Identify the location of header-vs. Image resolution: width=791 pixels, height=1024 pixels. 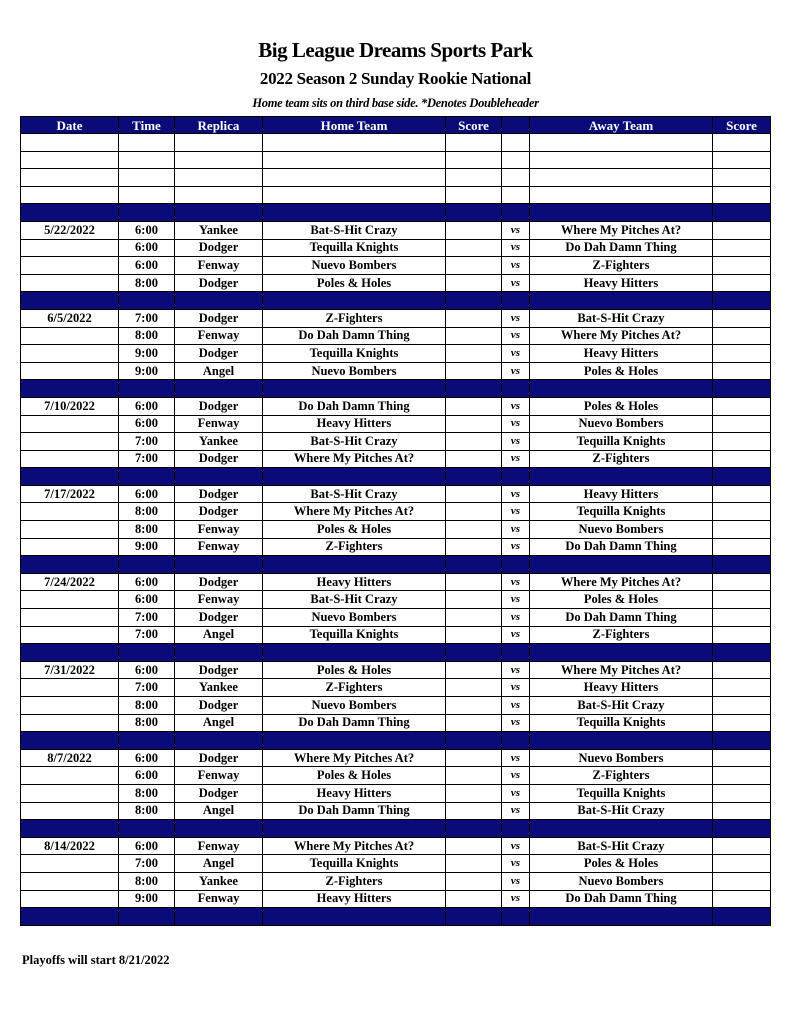
(515, 125).